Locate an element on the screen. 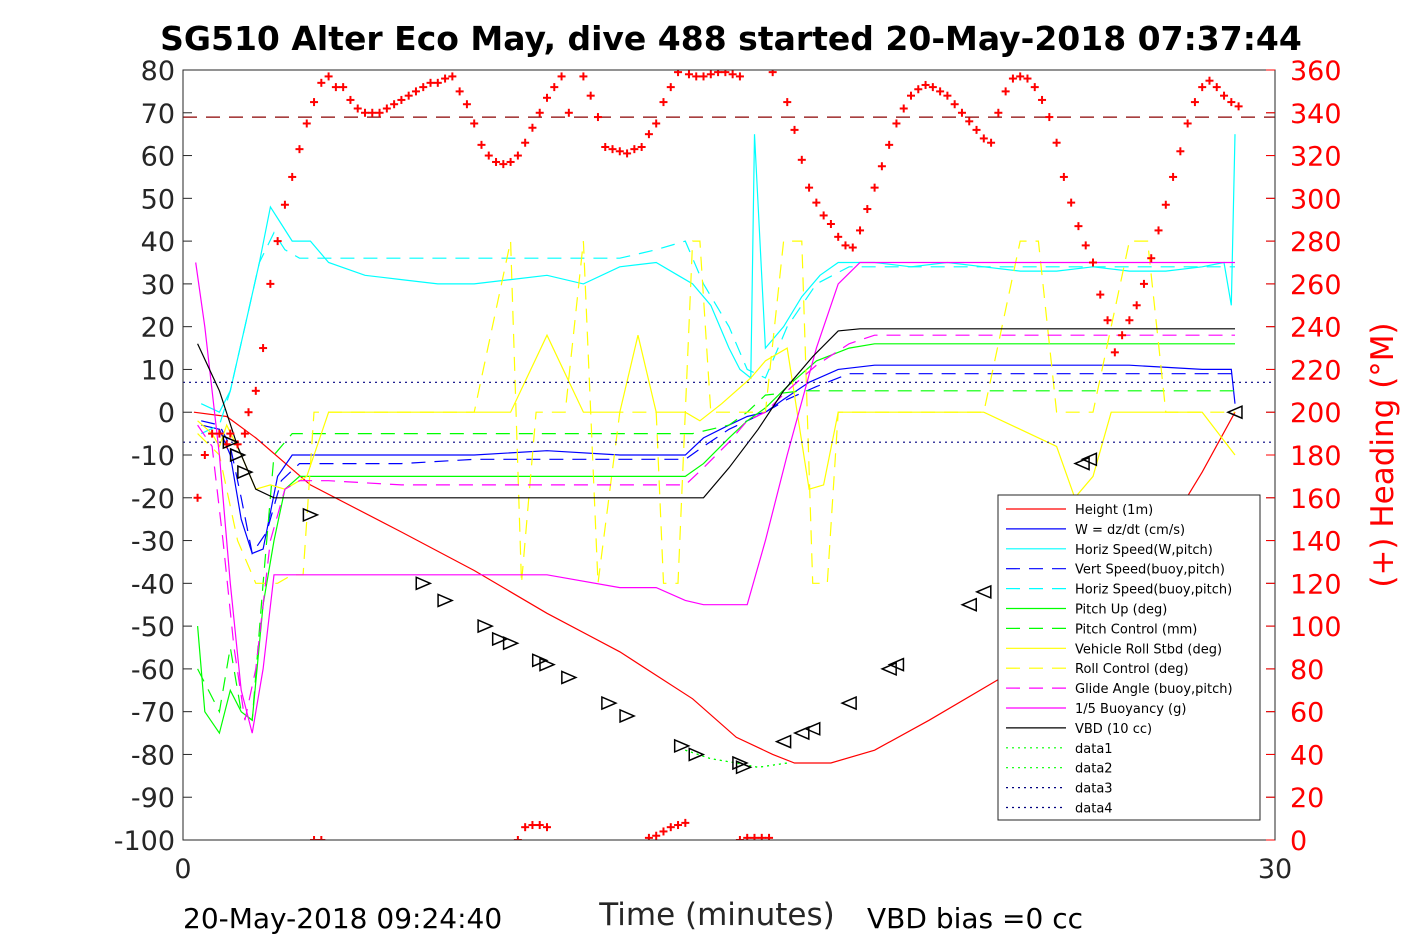 The image size is (1417, 945). legend-label: data4 is located at coordinates (1094, 809).